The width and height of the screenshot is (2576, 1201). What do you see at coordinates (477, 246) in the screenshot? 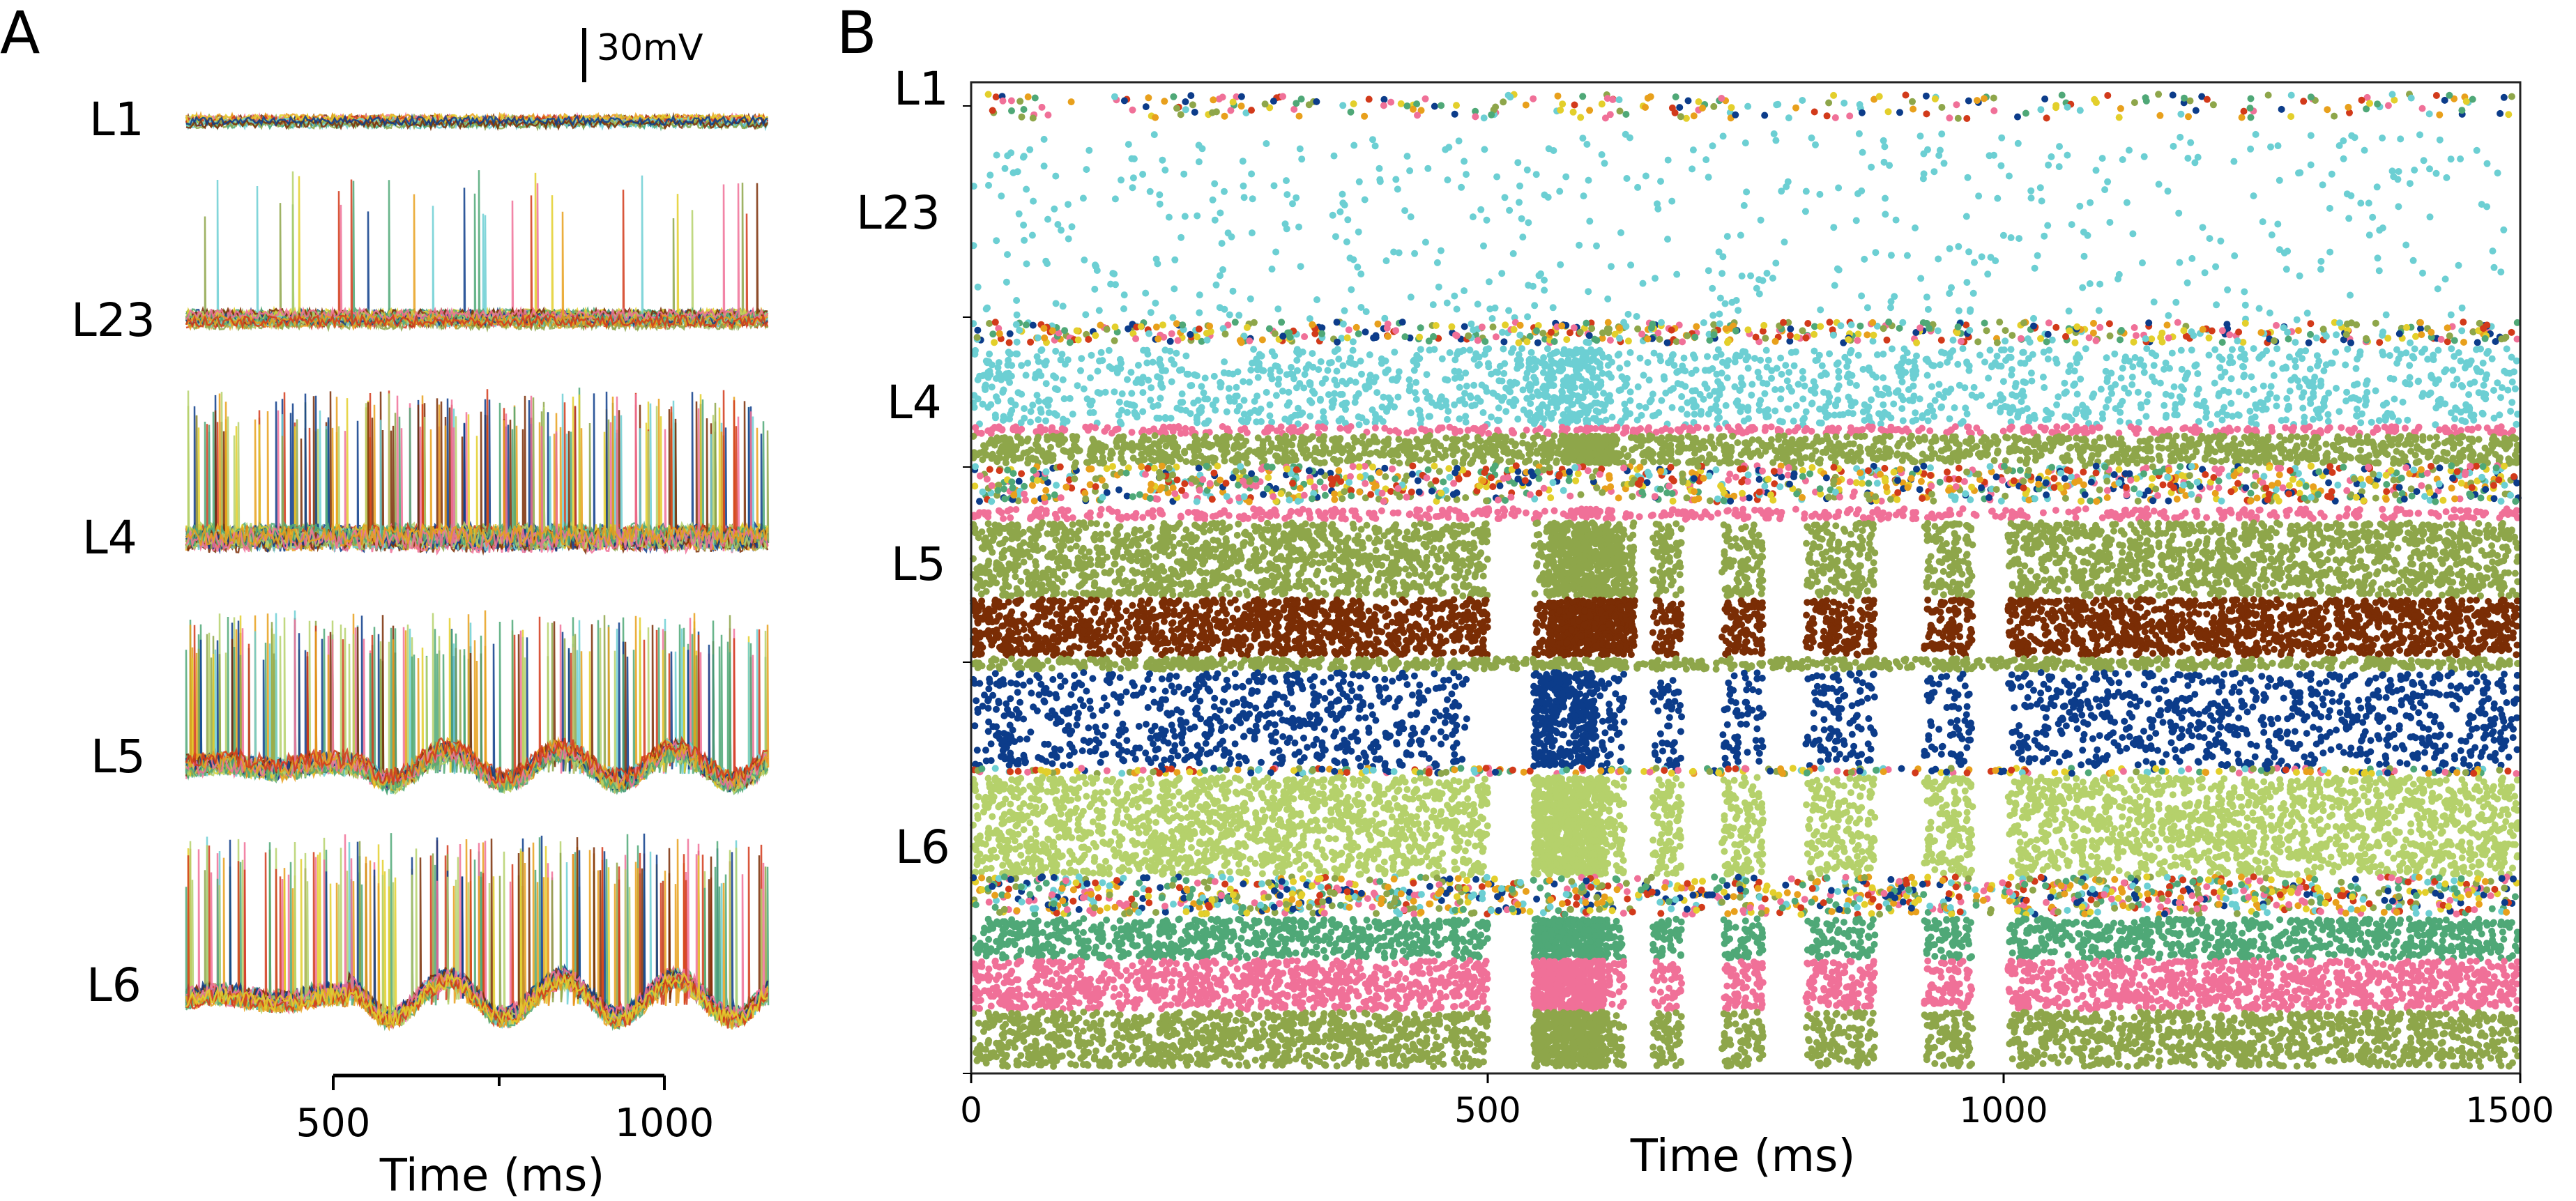
I see `voltage-trace` at bounding box center [477, 246].